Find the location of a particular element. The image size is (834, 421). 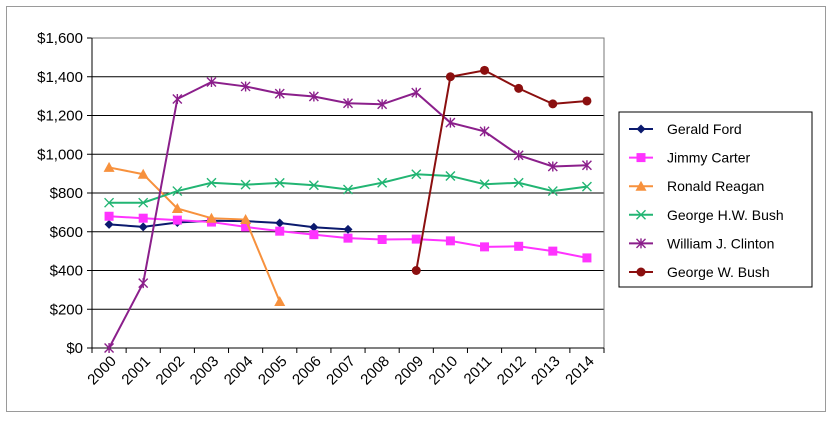

x-tick-label: 2008 is located at coordinates (375, 371).